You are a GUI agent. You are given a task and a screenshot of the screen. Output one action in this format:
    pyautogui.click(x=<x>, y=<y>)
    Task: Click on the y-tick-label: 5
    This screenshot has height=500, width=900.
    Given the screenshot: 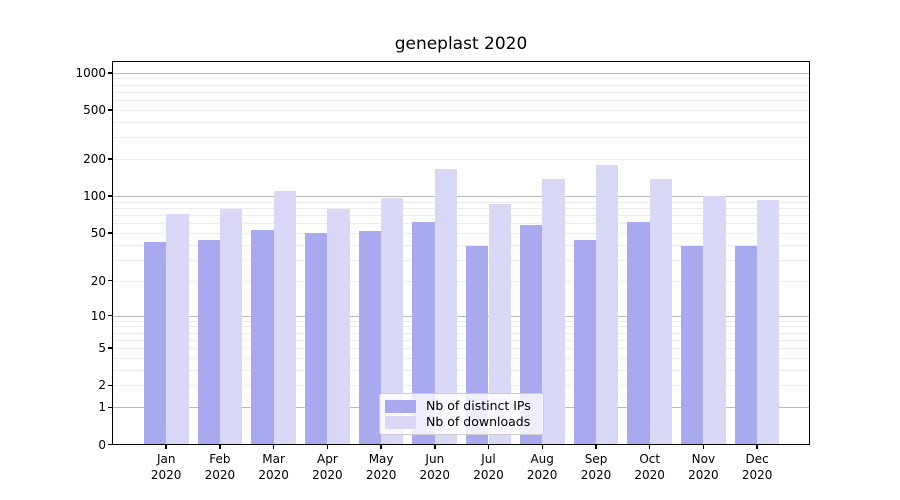 What is the action you would take?
    pyautogui.click(x=102, y=348)
    